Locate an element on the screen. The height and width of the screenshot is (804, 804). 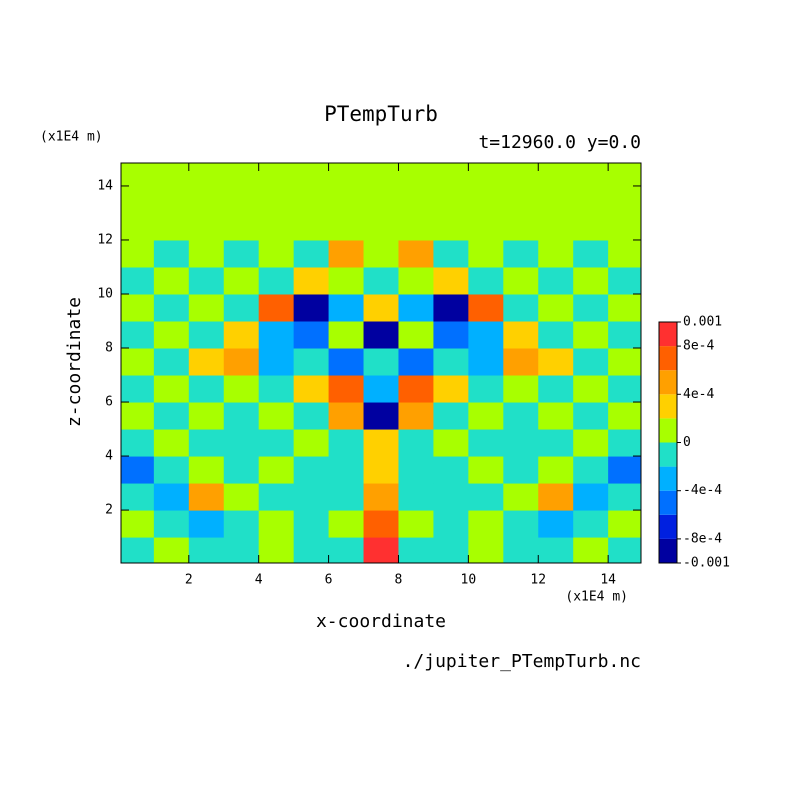
x-unit: (x1E4 m) is located at coordinates (596, 597).